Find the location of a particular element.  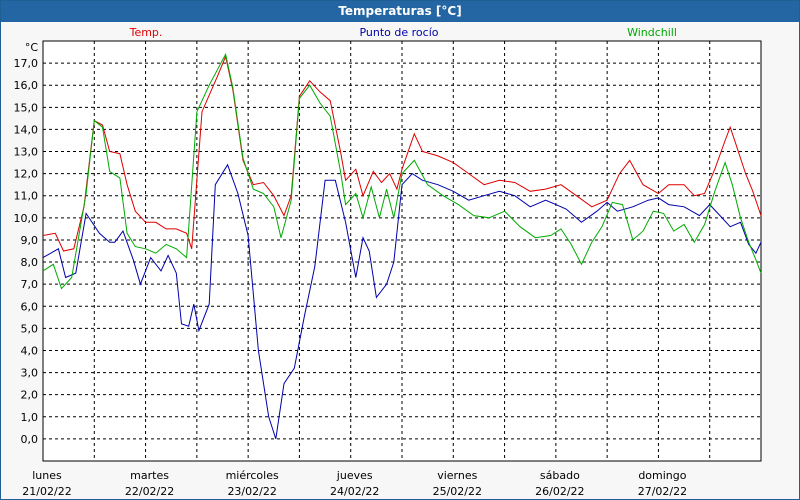

y-tick-label: 15,0 is located at coordinates (26, 107).